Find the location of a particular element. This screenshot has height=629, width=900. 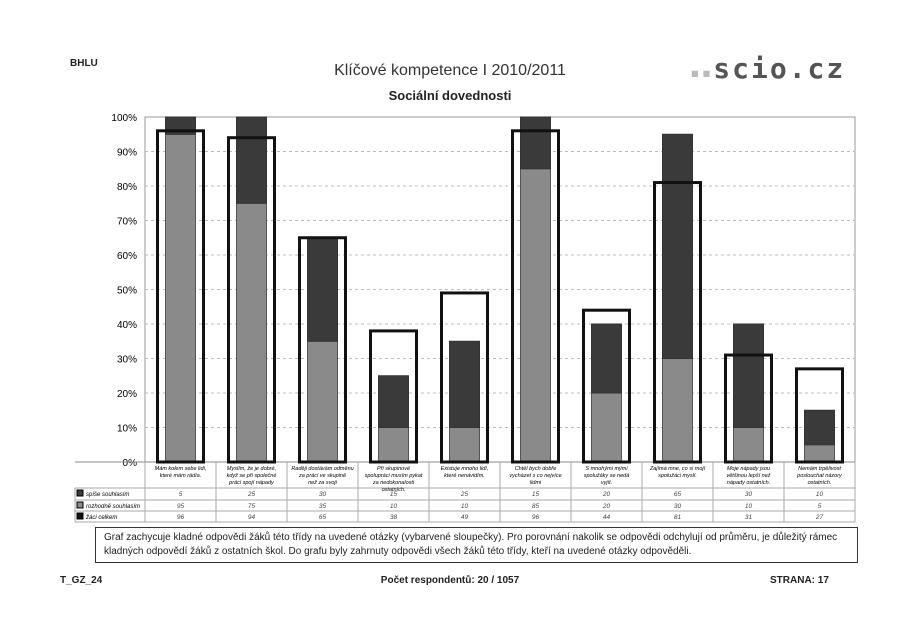

y-tick-label: 0% is located at coordinates (130, 463).